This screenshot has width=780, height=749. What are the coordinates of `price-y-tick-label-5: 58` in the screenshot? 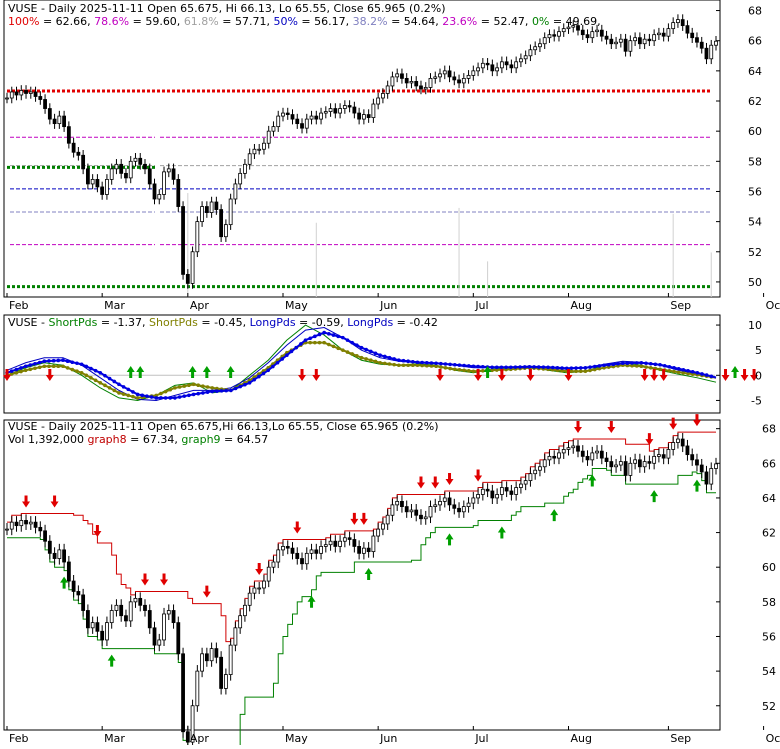 It's located at (769, 602).